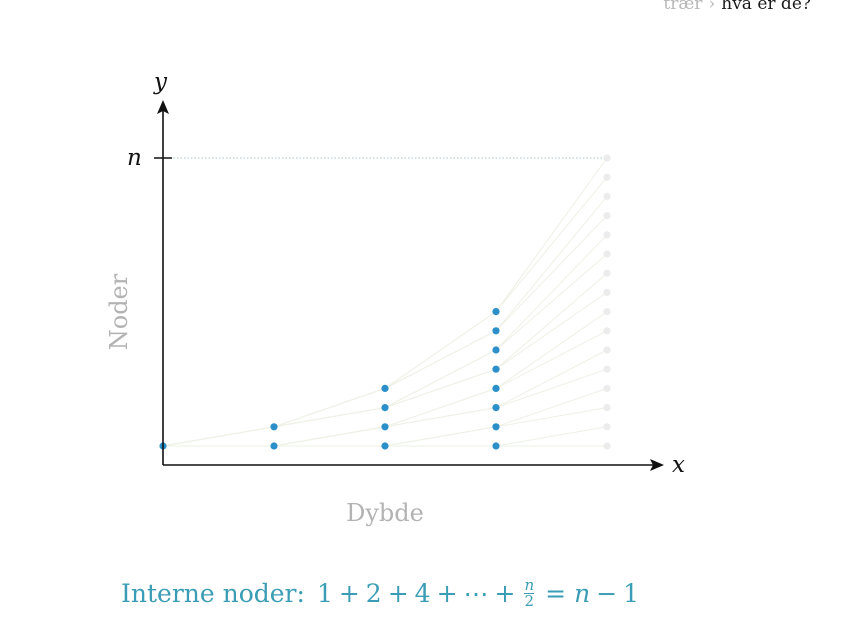  What do you see at coordinates (134, 158) in the screenshot?
I see `y-tick-label: n` at bounding box center [134, 158].